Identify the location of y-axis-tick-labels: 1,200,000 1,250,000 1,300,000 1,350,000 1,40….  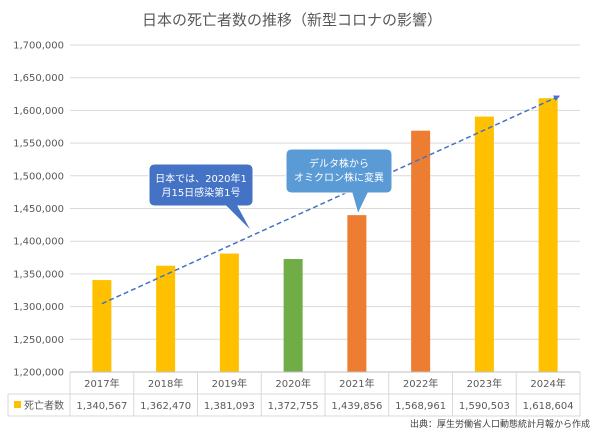
(38, 210).